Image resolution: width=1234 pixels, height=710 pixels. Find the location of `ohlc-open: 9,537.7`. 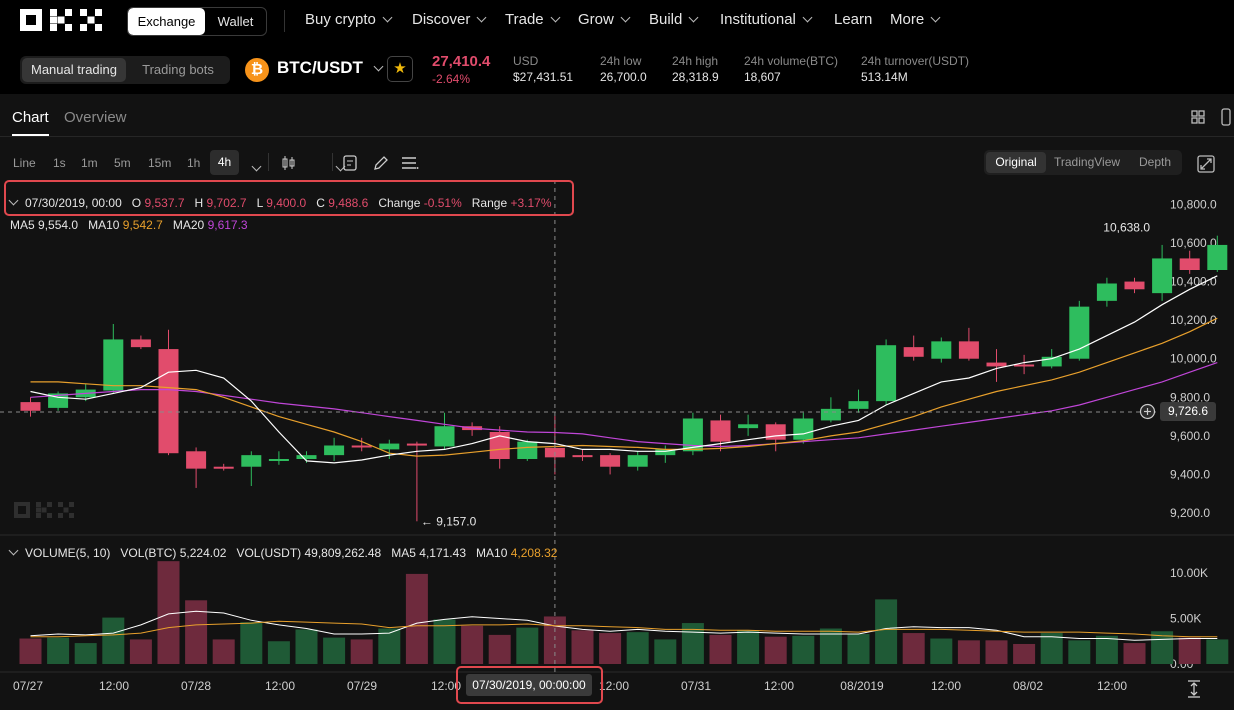

ohlc-open: 9,537.7 is located at coordinates (164, 203).